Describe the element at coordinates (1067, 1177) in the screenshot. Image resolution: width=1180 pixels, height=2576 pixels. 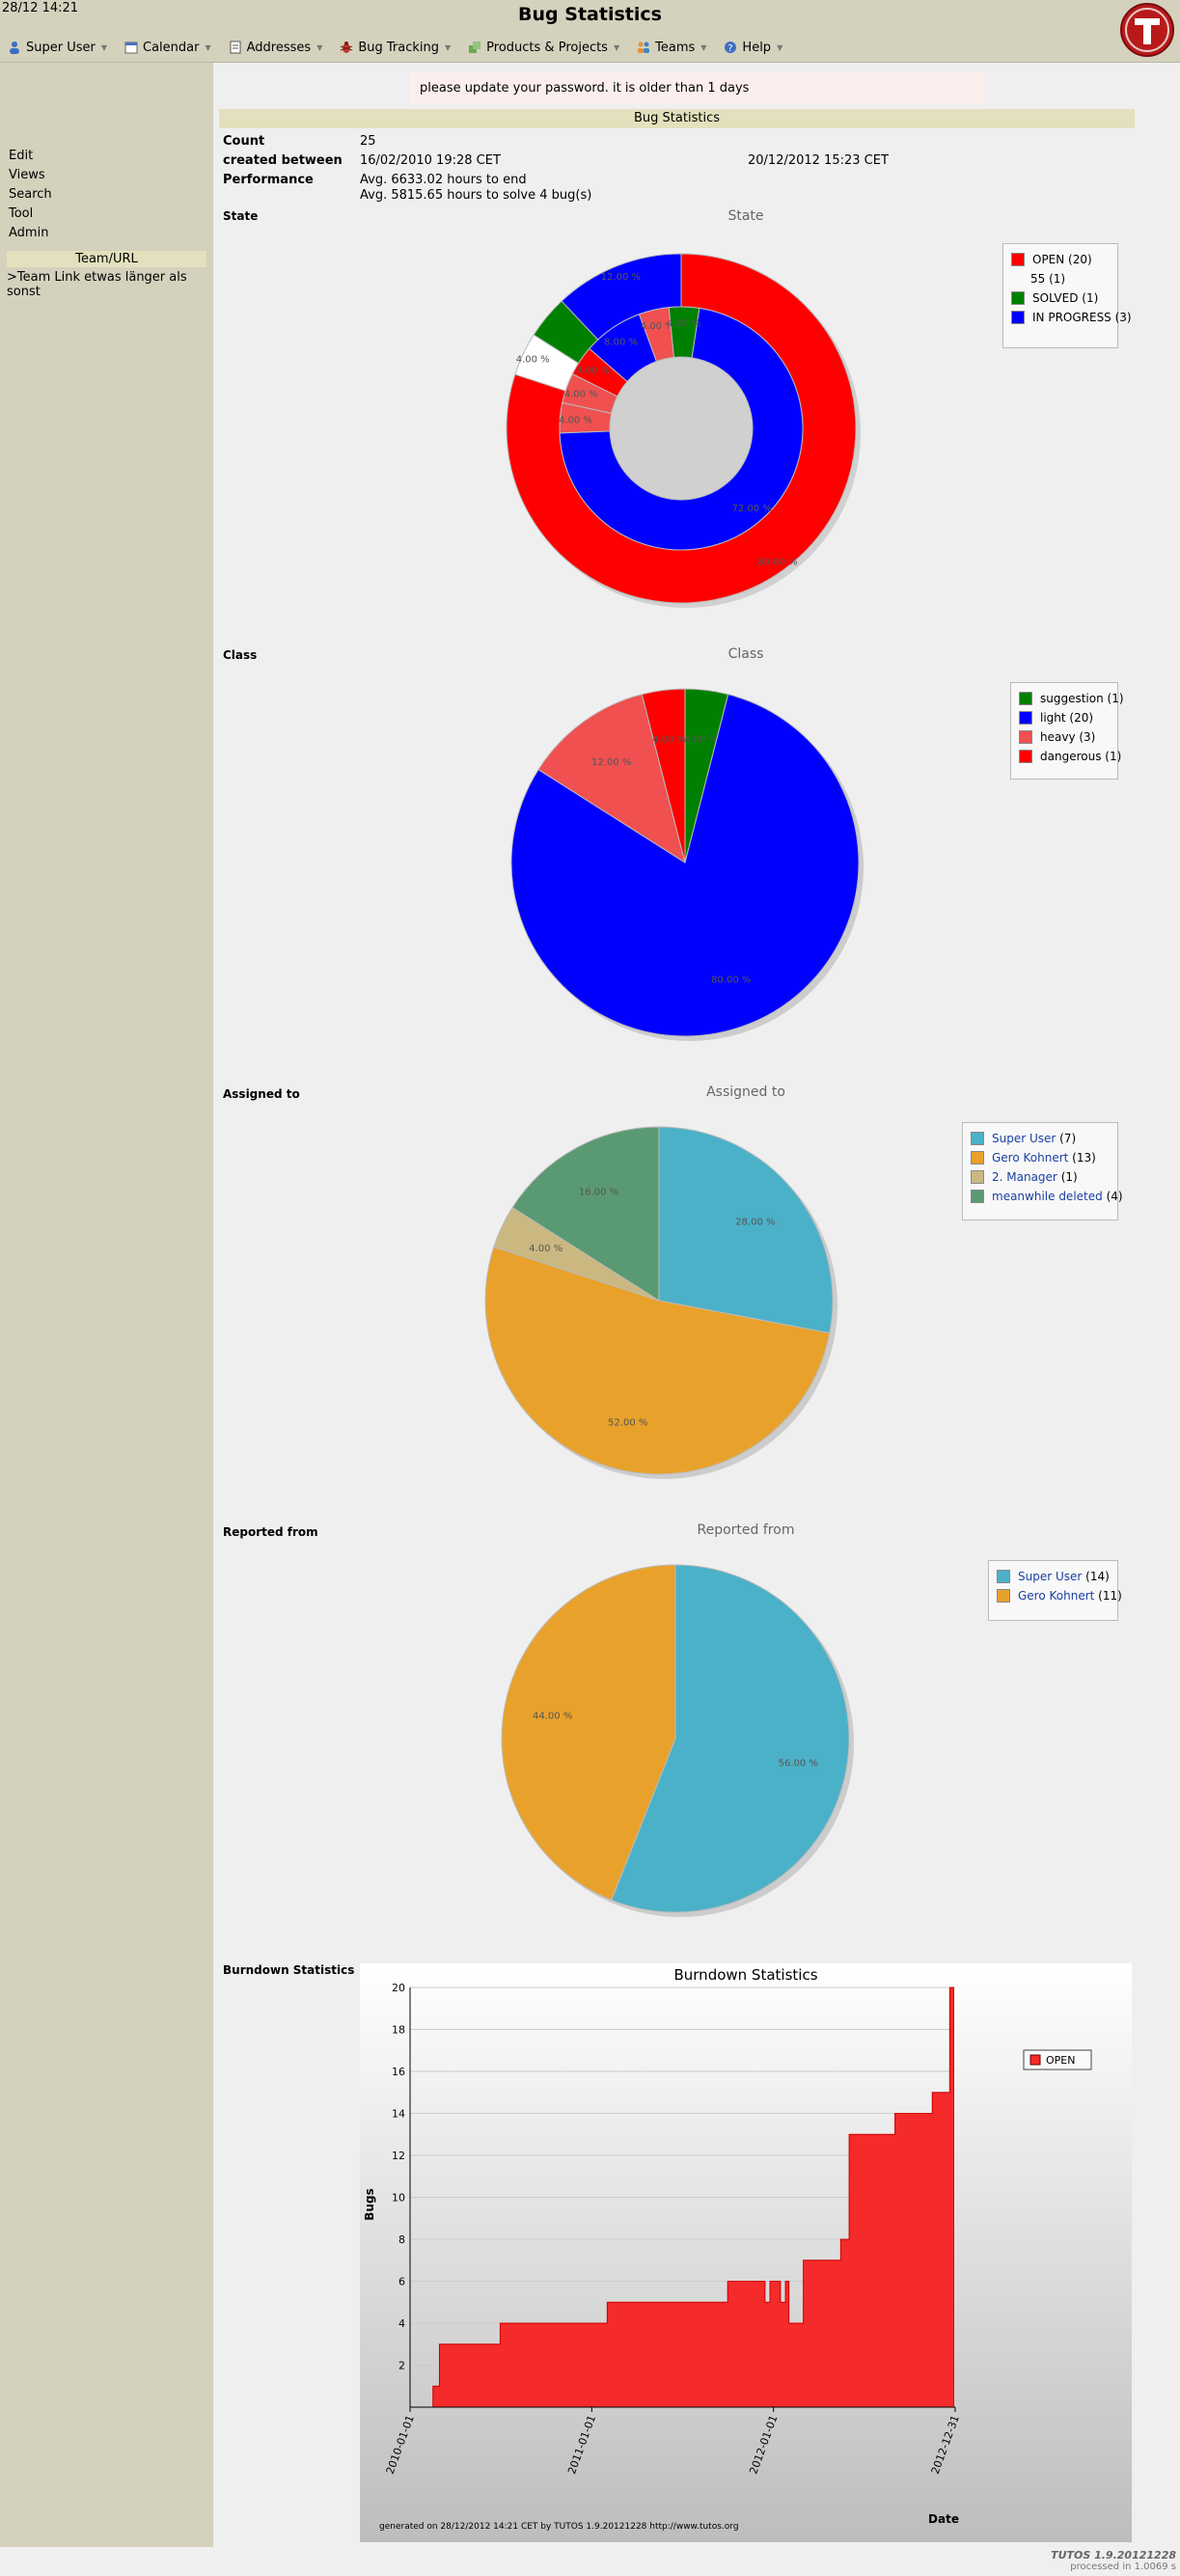
I see `legend-count: (1)` at that location.